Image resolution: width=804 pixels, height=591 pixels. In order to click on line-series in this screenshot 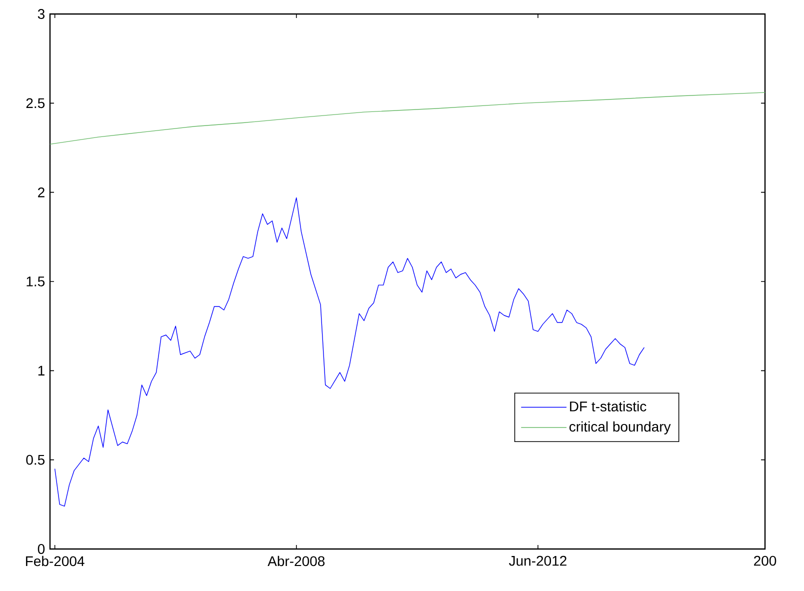, I will do `click(408, 118)`.